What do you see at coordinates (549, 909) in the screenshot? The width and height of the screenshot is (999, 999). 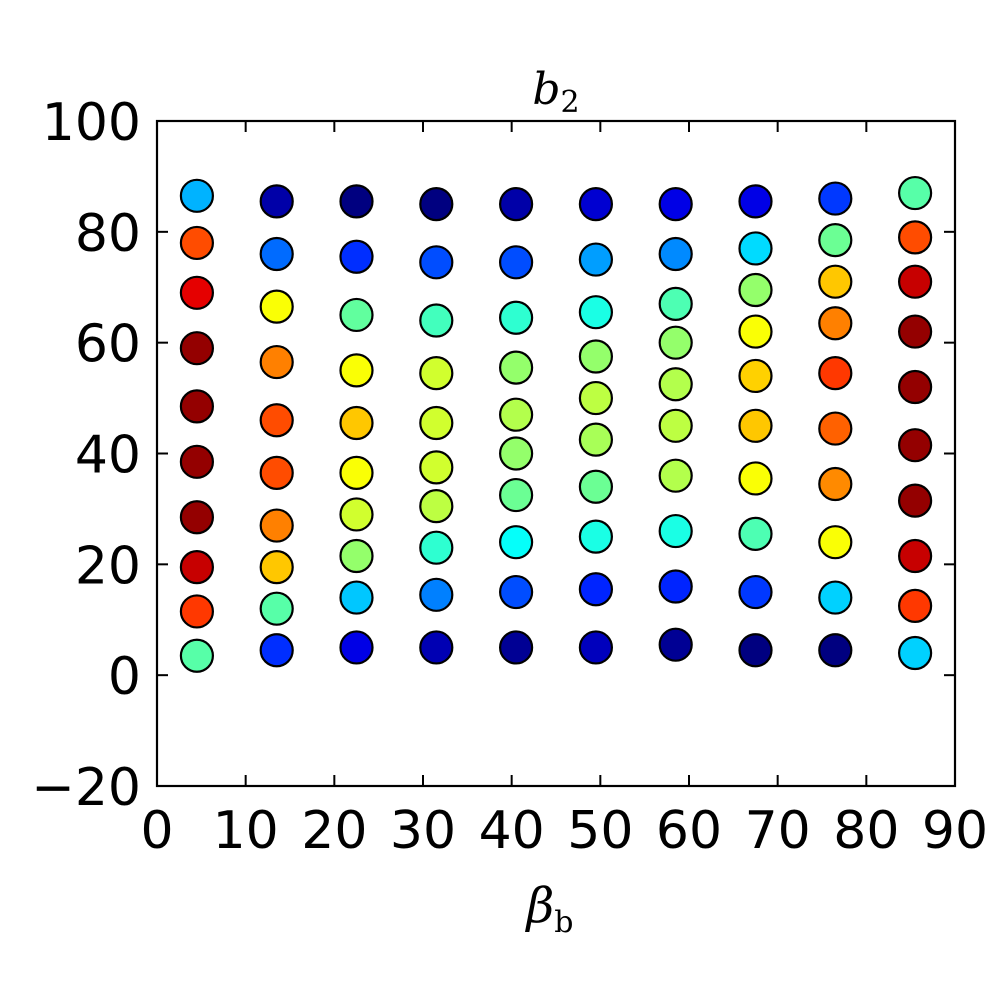 I see `x-axis-label: βb` at bounding box center [549, 909].